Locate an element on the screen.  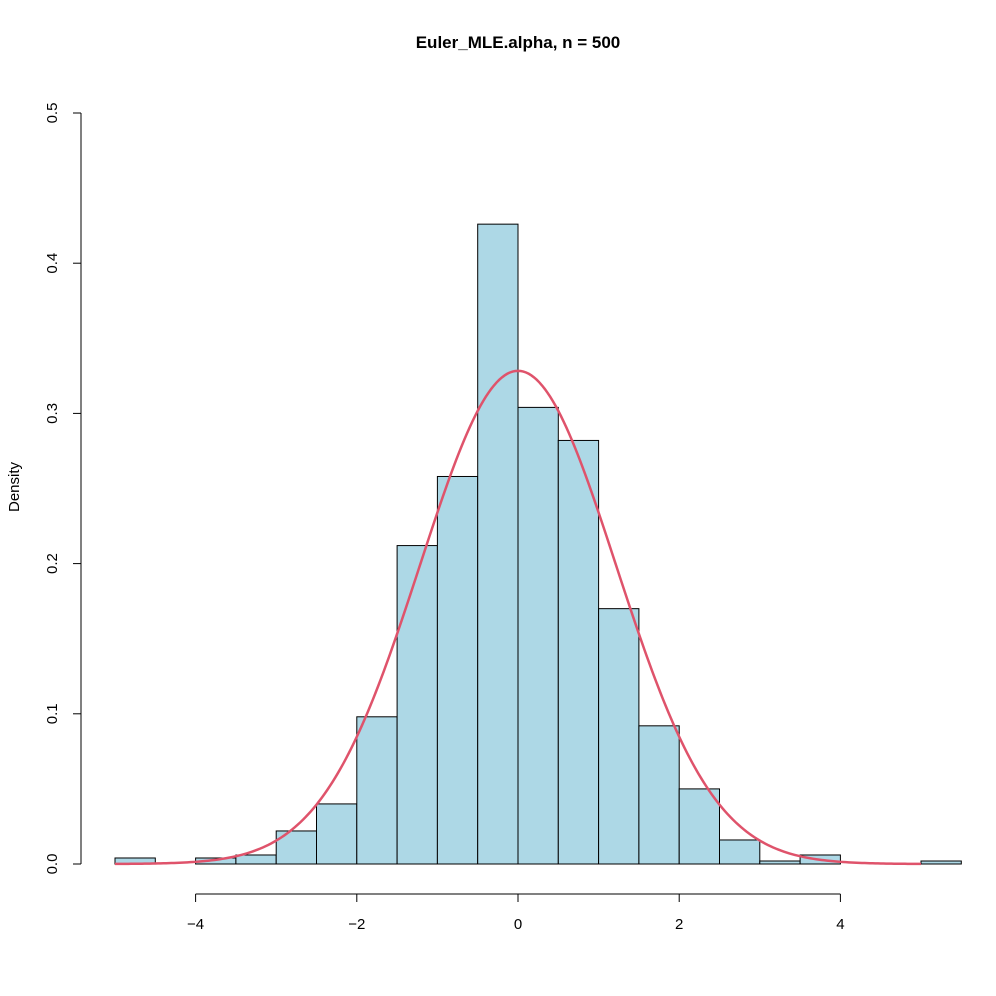
y-tick-label: 0.4 is located at coordinates (52, 263).